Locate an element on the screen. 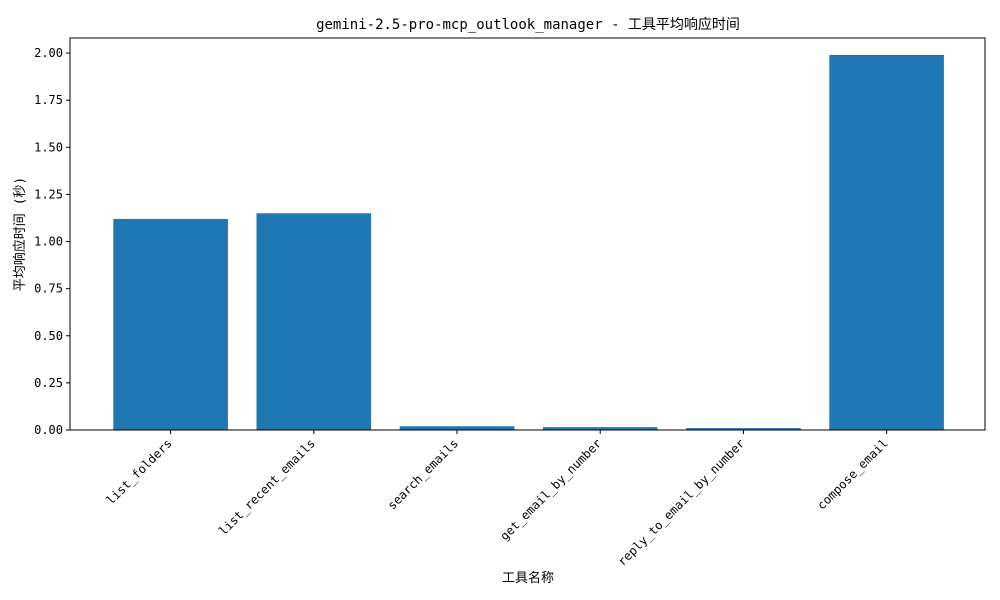 This screenshot has width=1000, height=600. bar-compose_email is located at coordinates (886, 242).